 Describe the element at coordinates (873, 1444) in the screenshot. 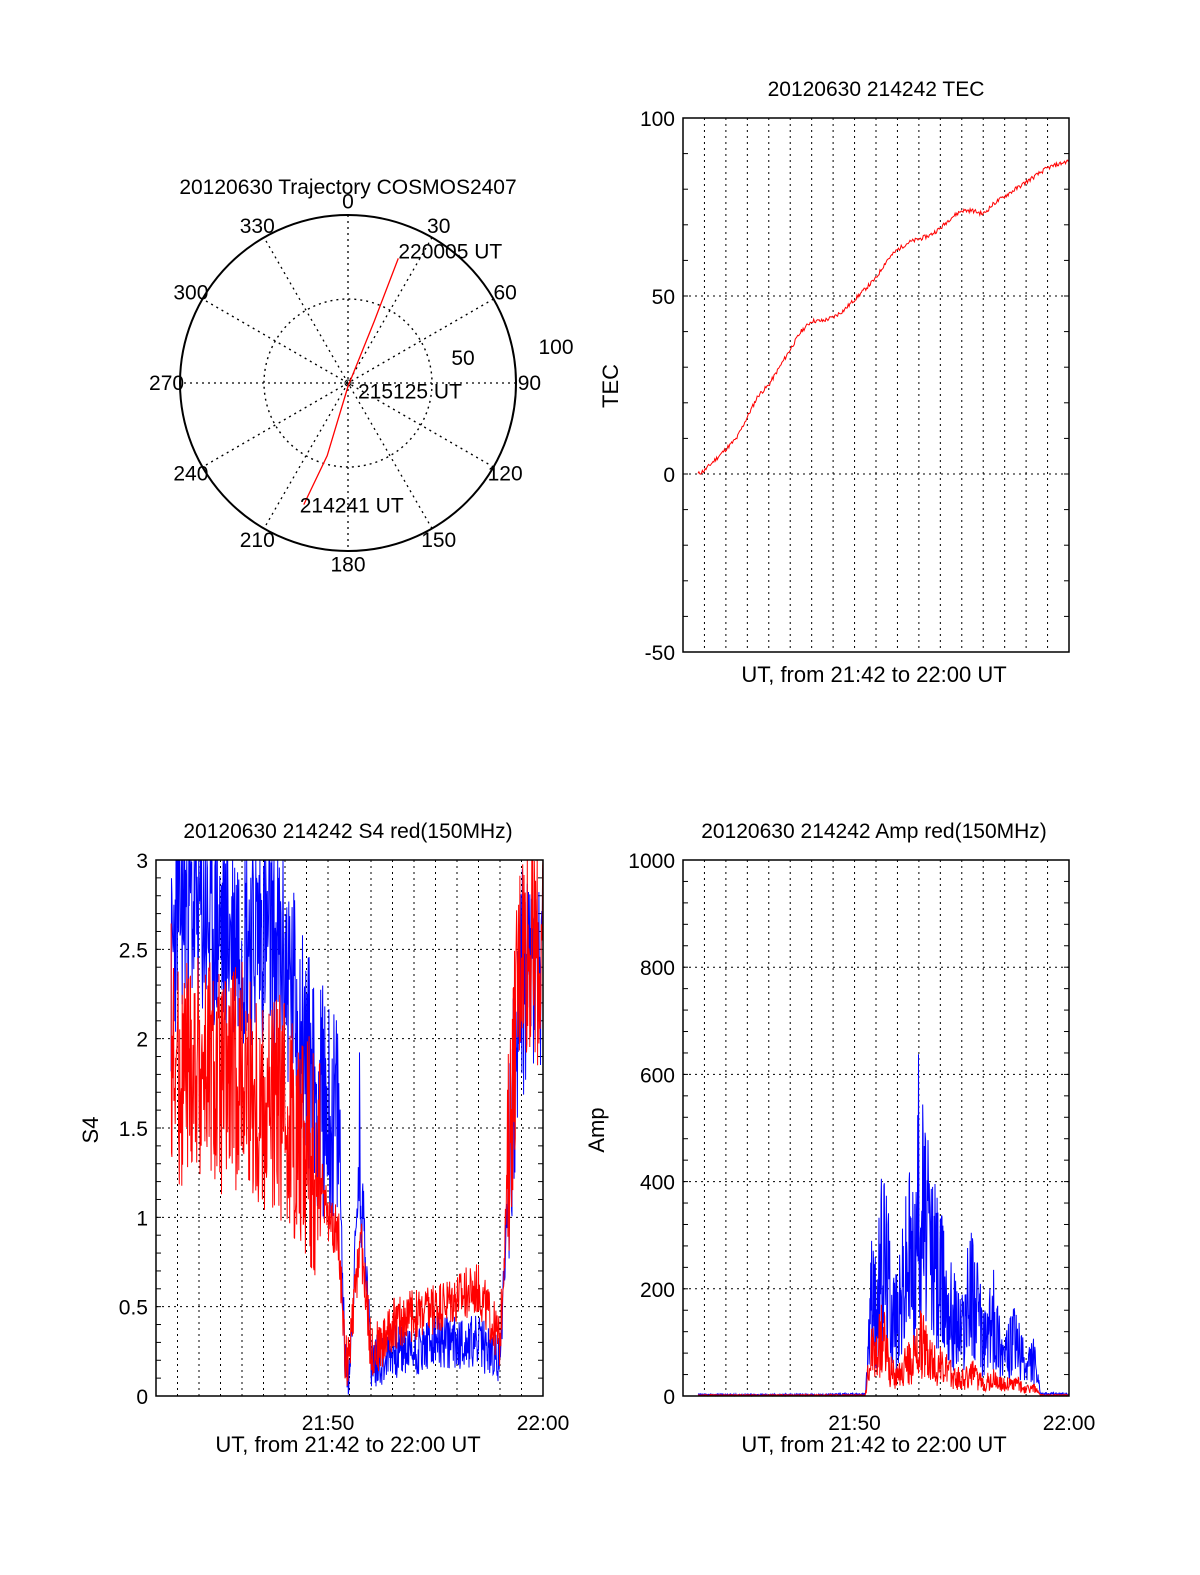

I see `amp-xlabel: UT, from 21:42 to 22:00 UT` at that location.